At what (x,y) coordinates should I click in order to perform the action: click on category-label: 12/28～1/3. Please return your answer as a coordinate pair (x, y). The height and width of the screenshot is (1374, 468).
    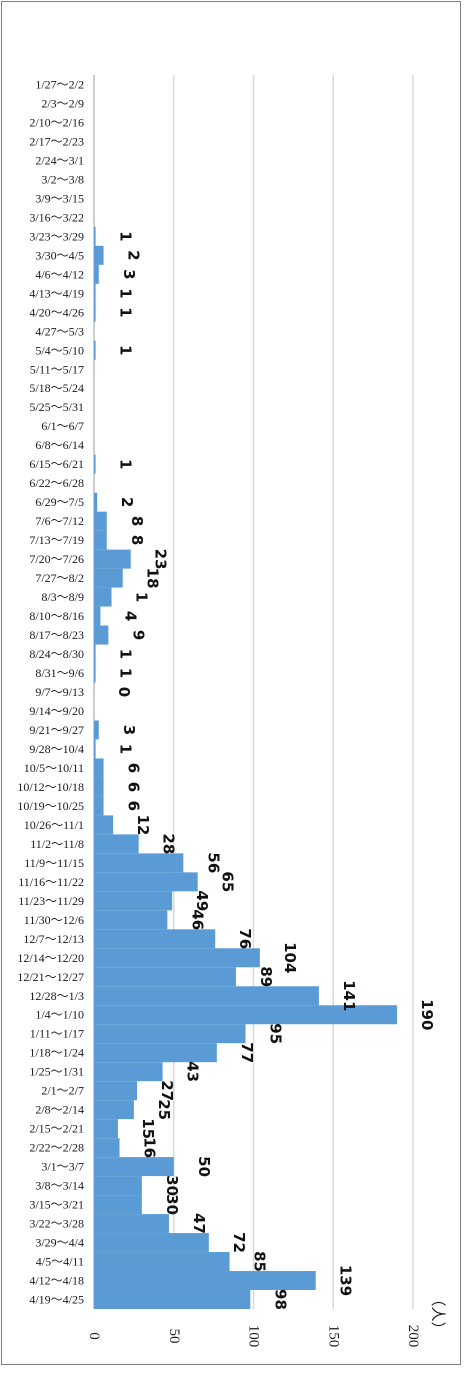
    Looking at the image, I should click on (56, 996).